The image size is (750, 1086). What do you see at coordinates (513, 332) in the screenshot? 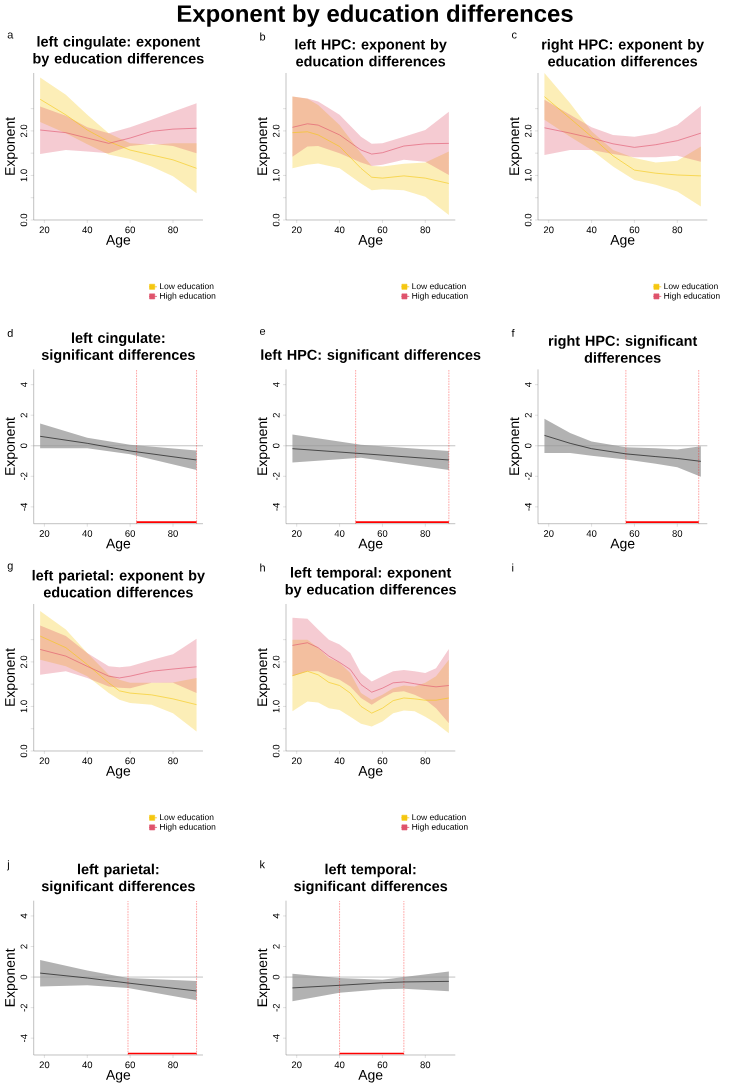
I see `text: f` at bounding box center [513, 332].